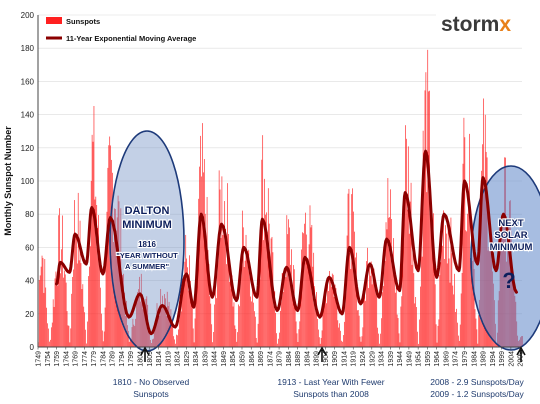  I want to click on y-axis-label: Monthly Sunspot Number, so click(8, 181).